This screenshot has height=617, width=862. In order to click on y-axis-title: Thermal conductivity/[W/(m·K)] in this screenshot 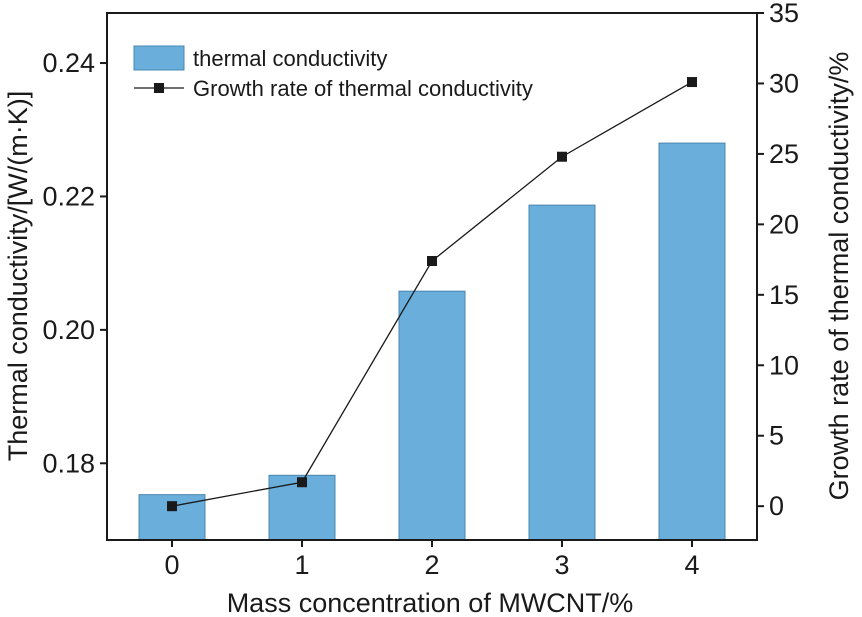, I will do `click(18, 276)`.